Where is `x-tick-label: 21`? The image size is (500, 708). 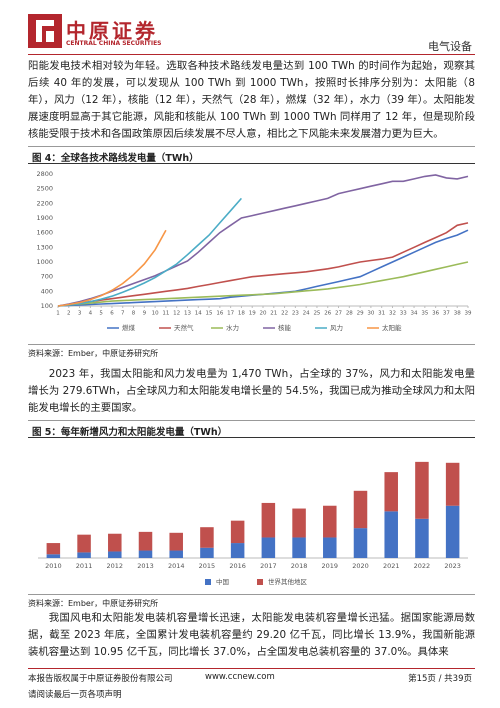
x-tick-label: 21 is located at coordinates (273, 314).